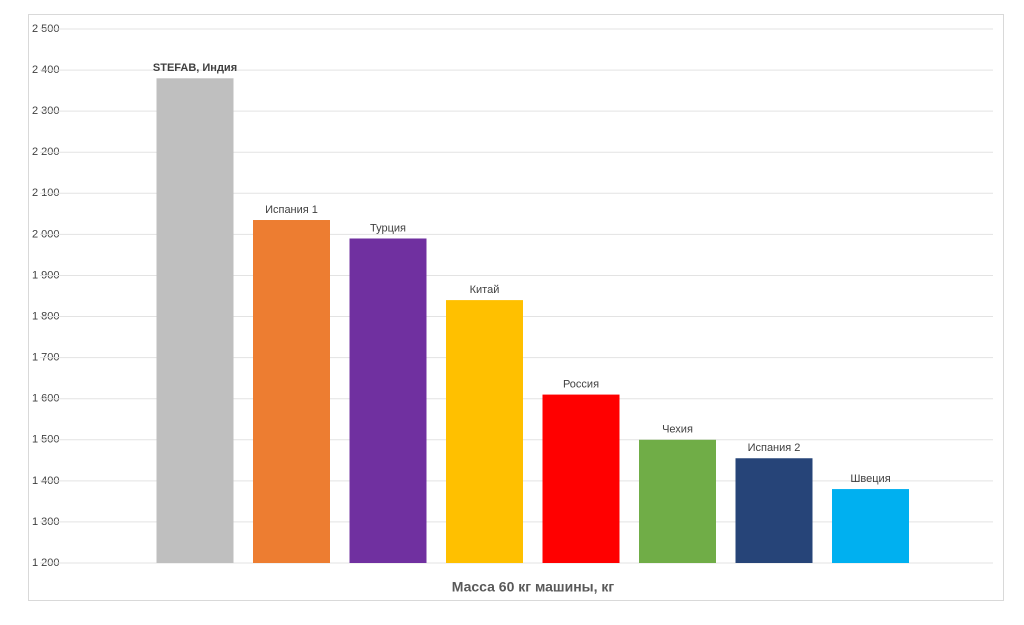 This screenshot has width=1024, height=625. I want to click on bar-label: Испания 2, so click(774, 448).